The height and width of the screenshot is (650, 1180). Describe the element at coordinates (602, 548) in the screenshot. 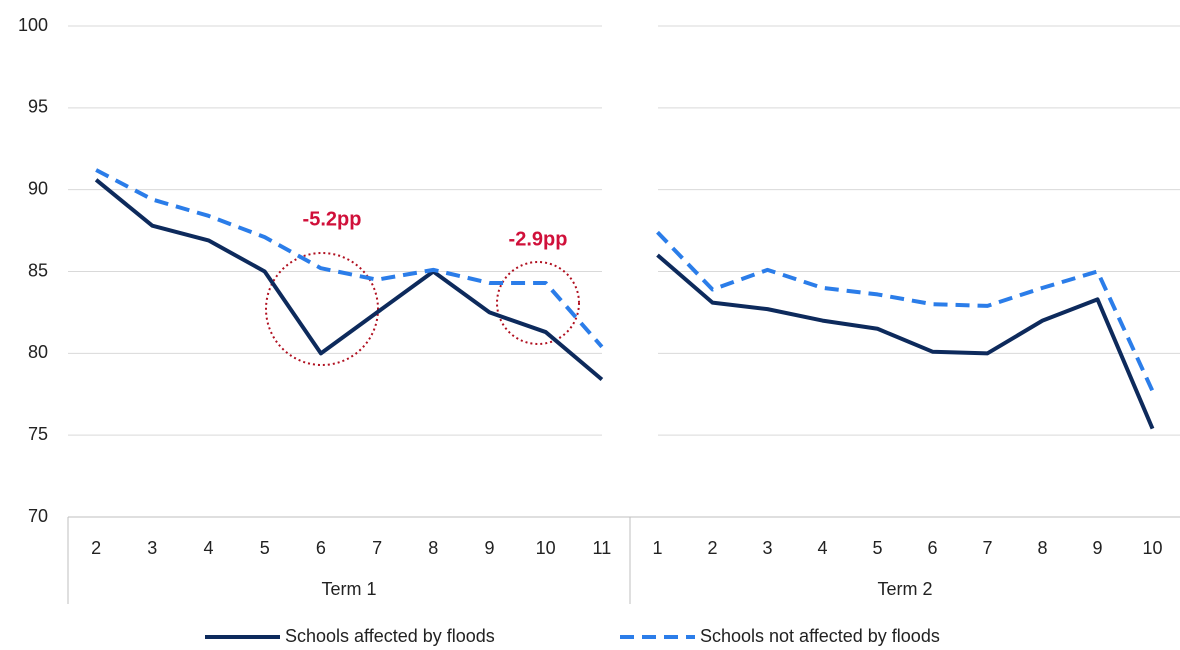

I see `x-tick-label: 11` at that location.